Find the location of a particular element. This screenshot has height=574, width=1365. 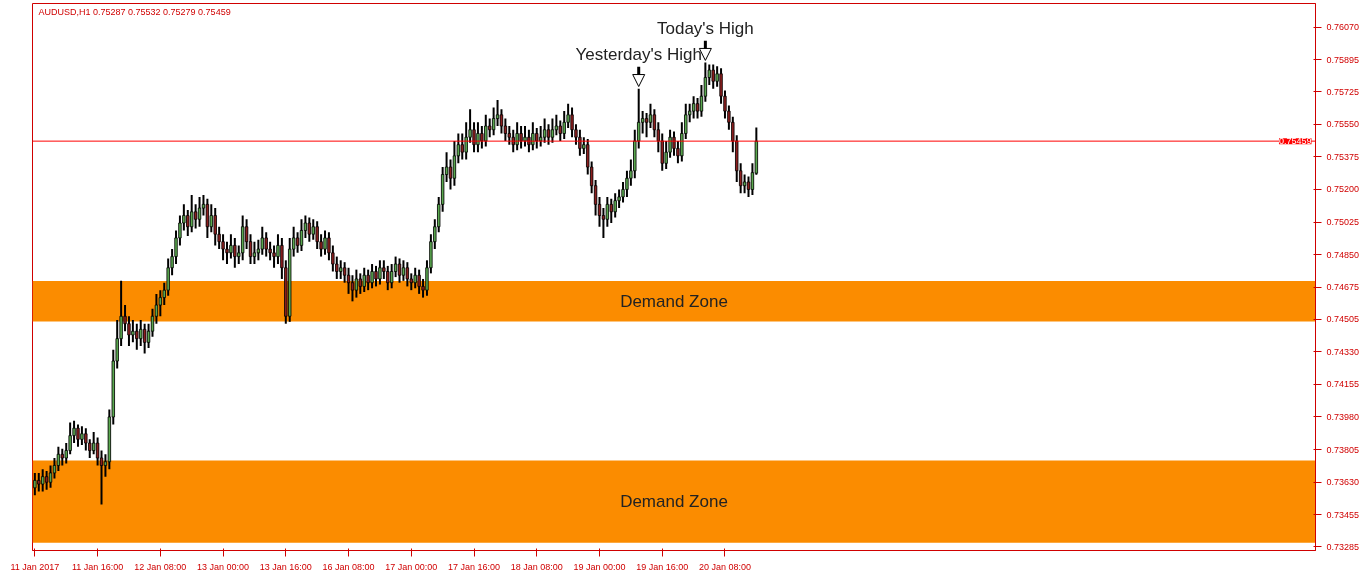

x-tick-label: 11 Jan 2017 is located at coordinates (35, 566).